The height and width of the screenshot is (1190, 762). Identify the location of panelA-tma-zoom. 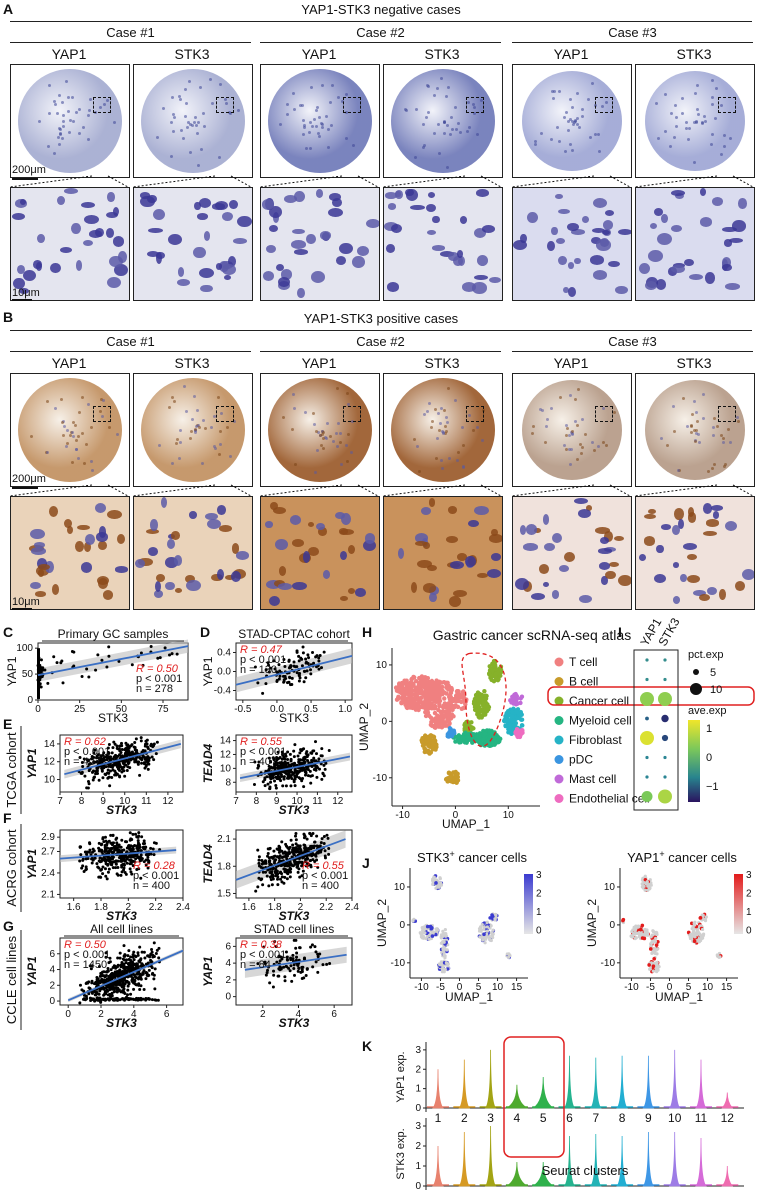
(193, 244).